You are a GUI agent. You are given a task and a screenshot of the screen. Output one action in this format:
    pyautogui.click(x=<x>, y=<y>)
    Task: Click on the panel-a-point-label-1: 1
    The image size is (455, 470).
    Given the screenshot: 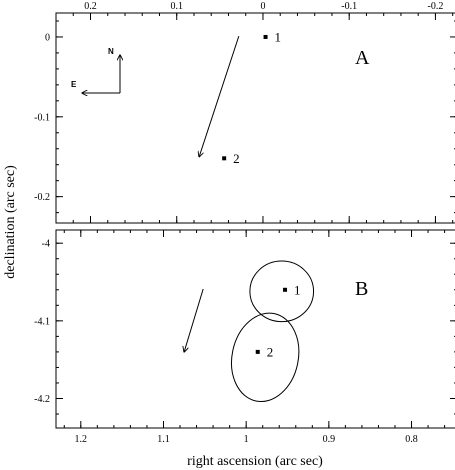 What is the action you would take?
    pyautogui.click(x=278, y=36)
    